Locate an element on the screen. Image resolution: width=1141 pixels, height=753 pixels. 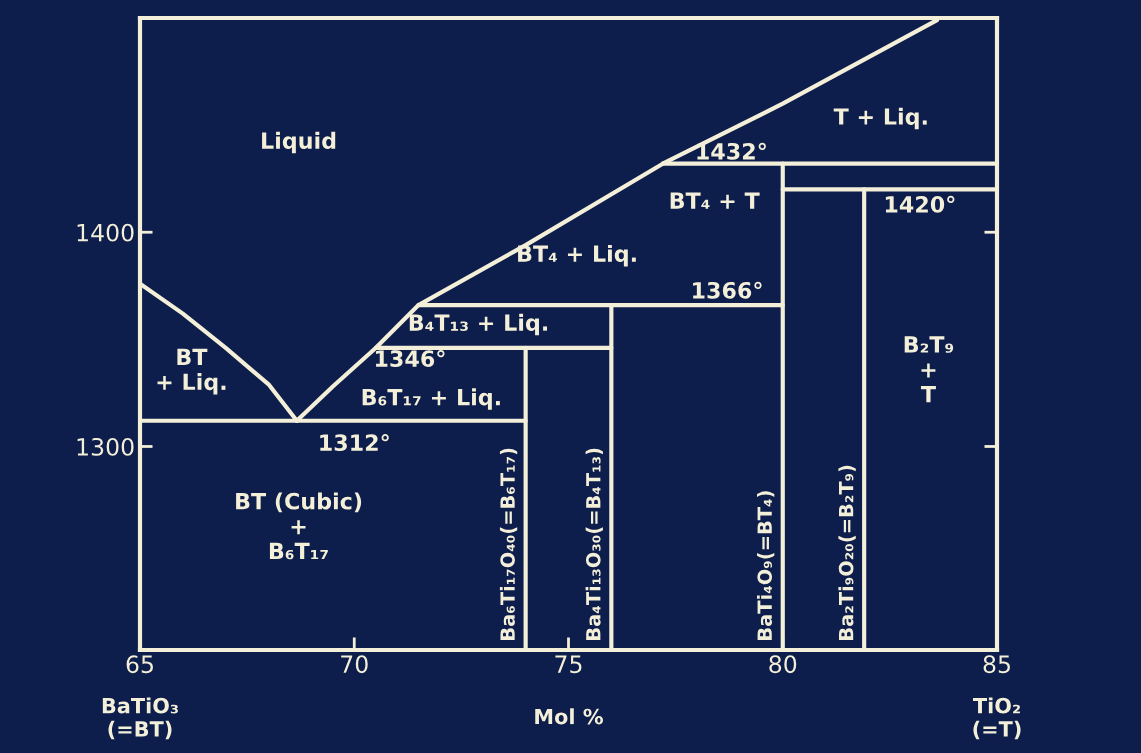
text: BaTiO₃ (=BT) is located at coordinates (140, 718).